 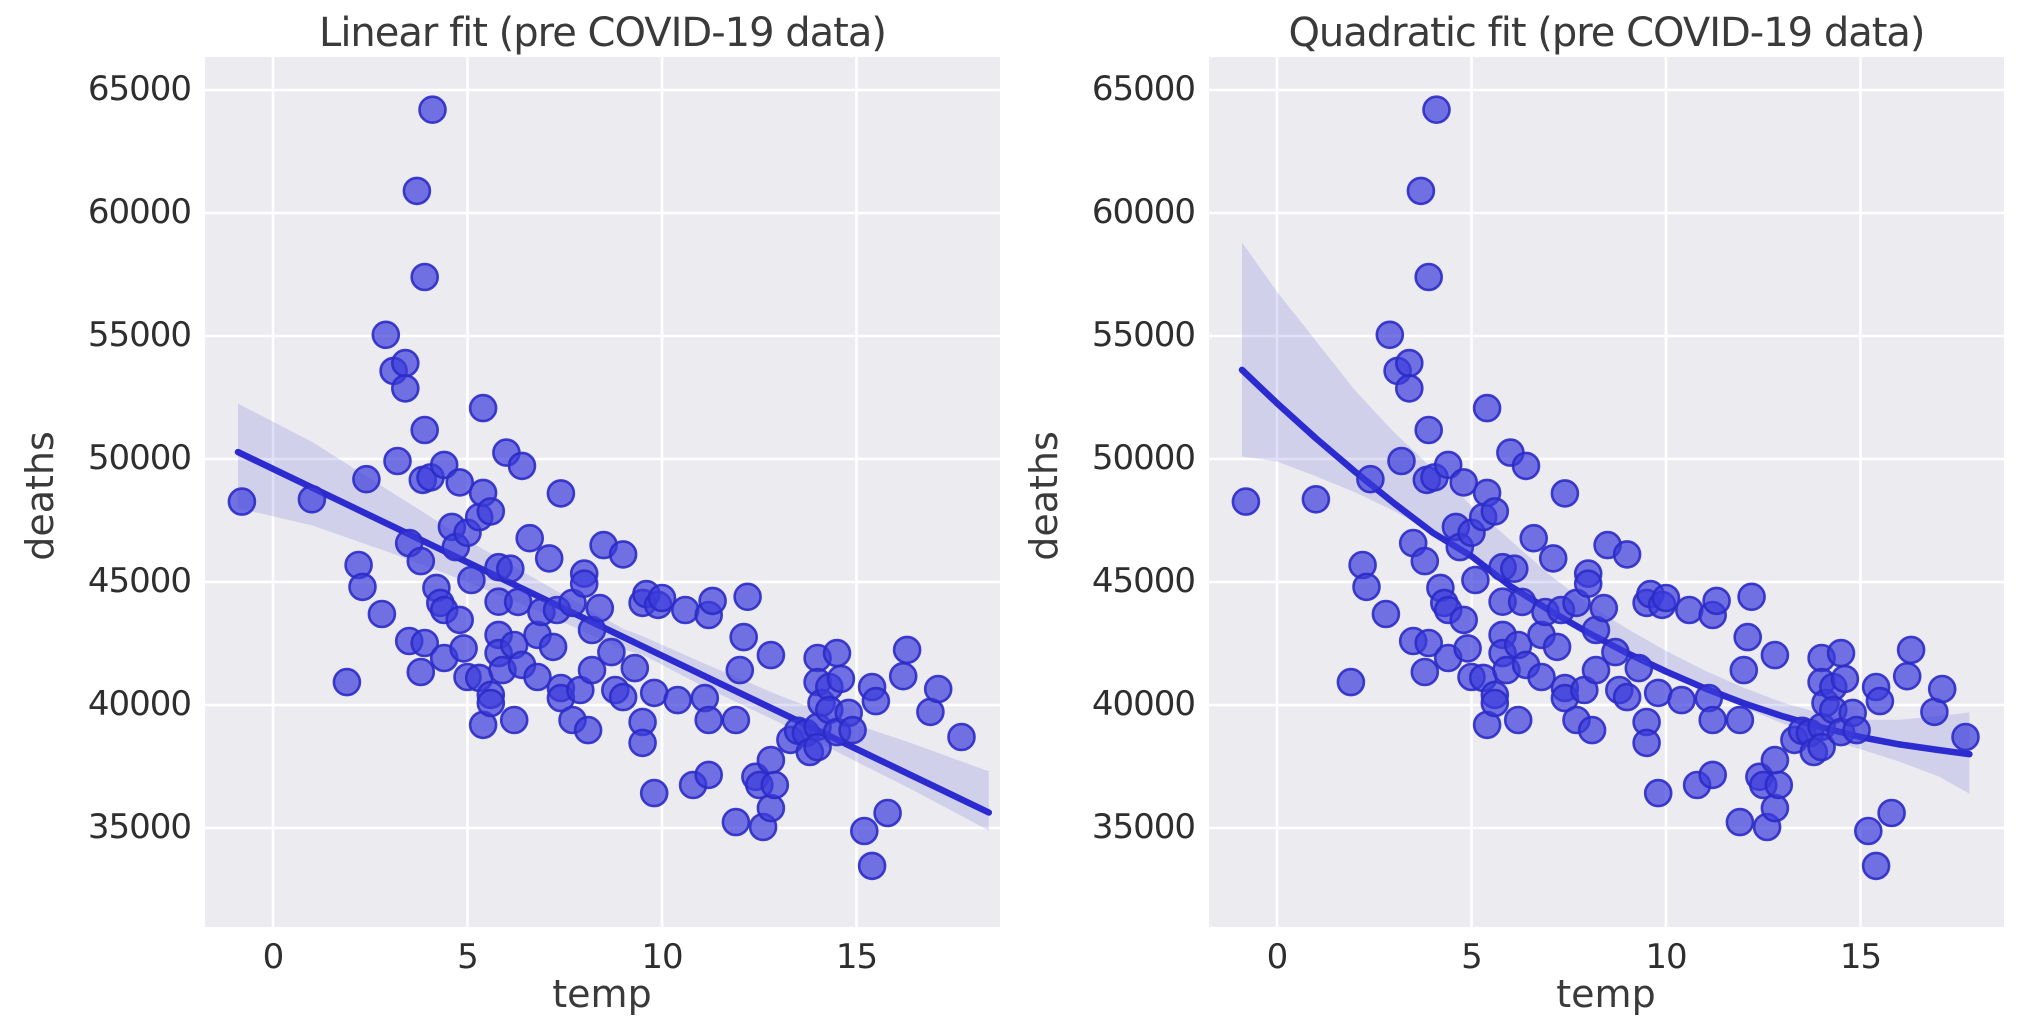 What do you see at coordinates (1860, 957) in the screenshot?
I see `x-tick-label: 15` at bounding box center [1860, 957].